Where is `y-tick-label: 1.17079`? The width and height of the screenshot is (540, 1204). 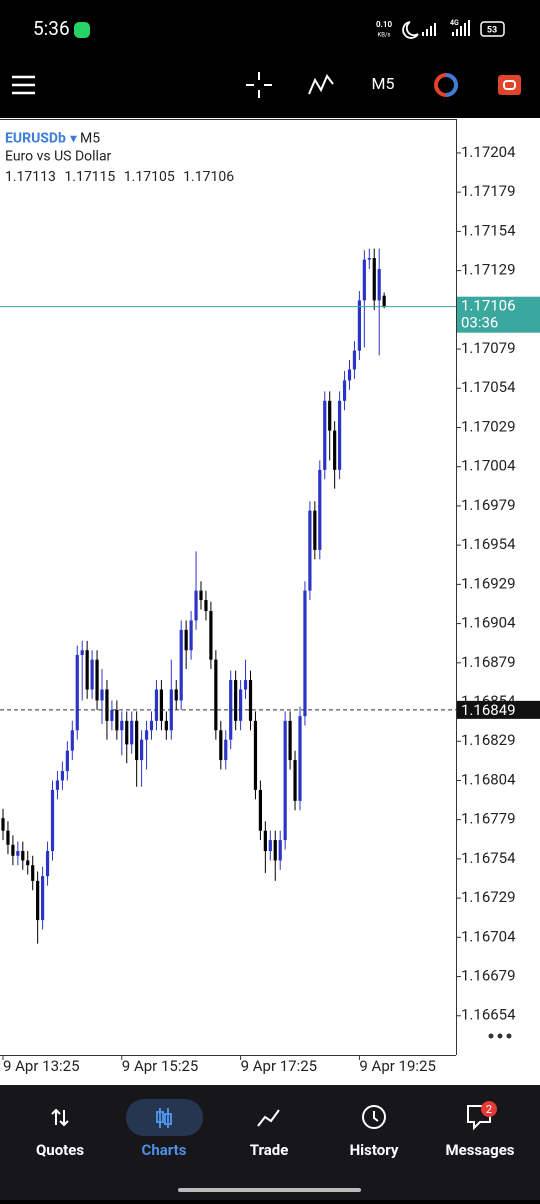 y-tick-label: 1.17079 is located at coordinates (488, 348).